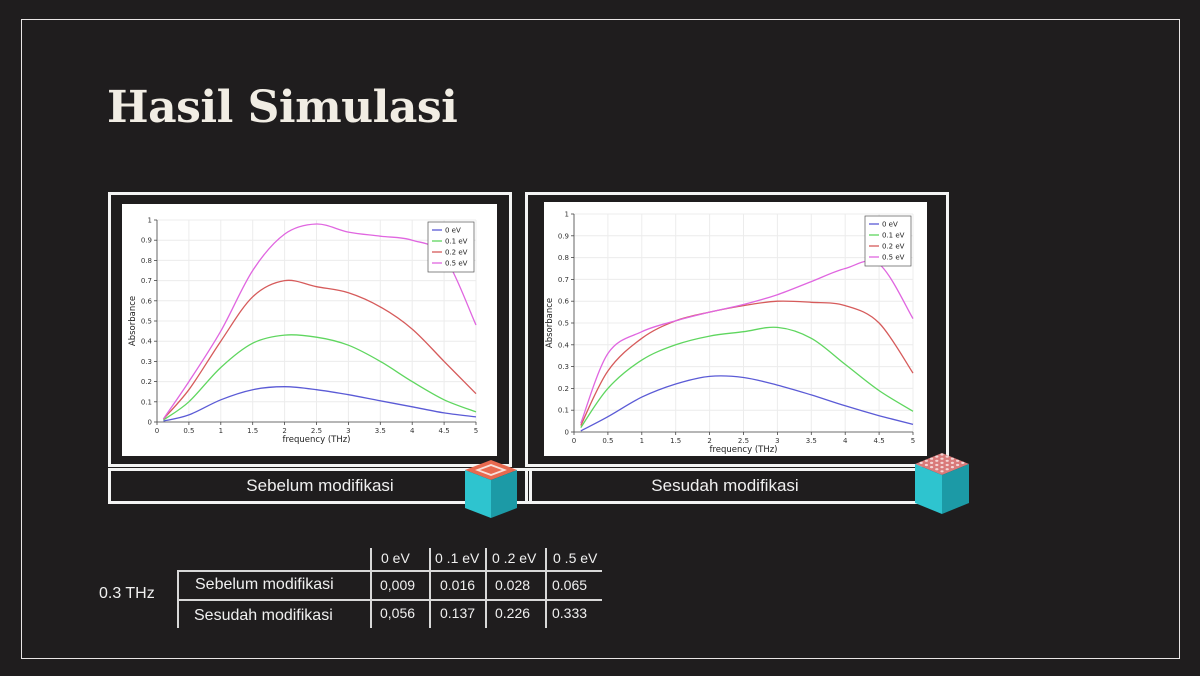  Describe the element at coordinates (146, 382) in the screenshot. I see `y-tick-label: 0.2` at that location.